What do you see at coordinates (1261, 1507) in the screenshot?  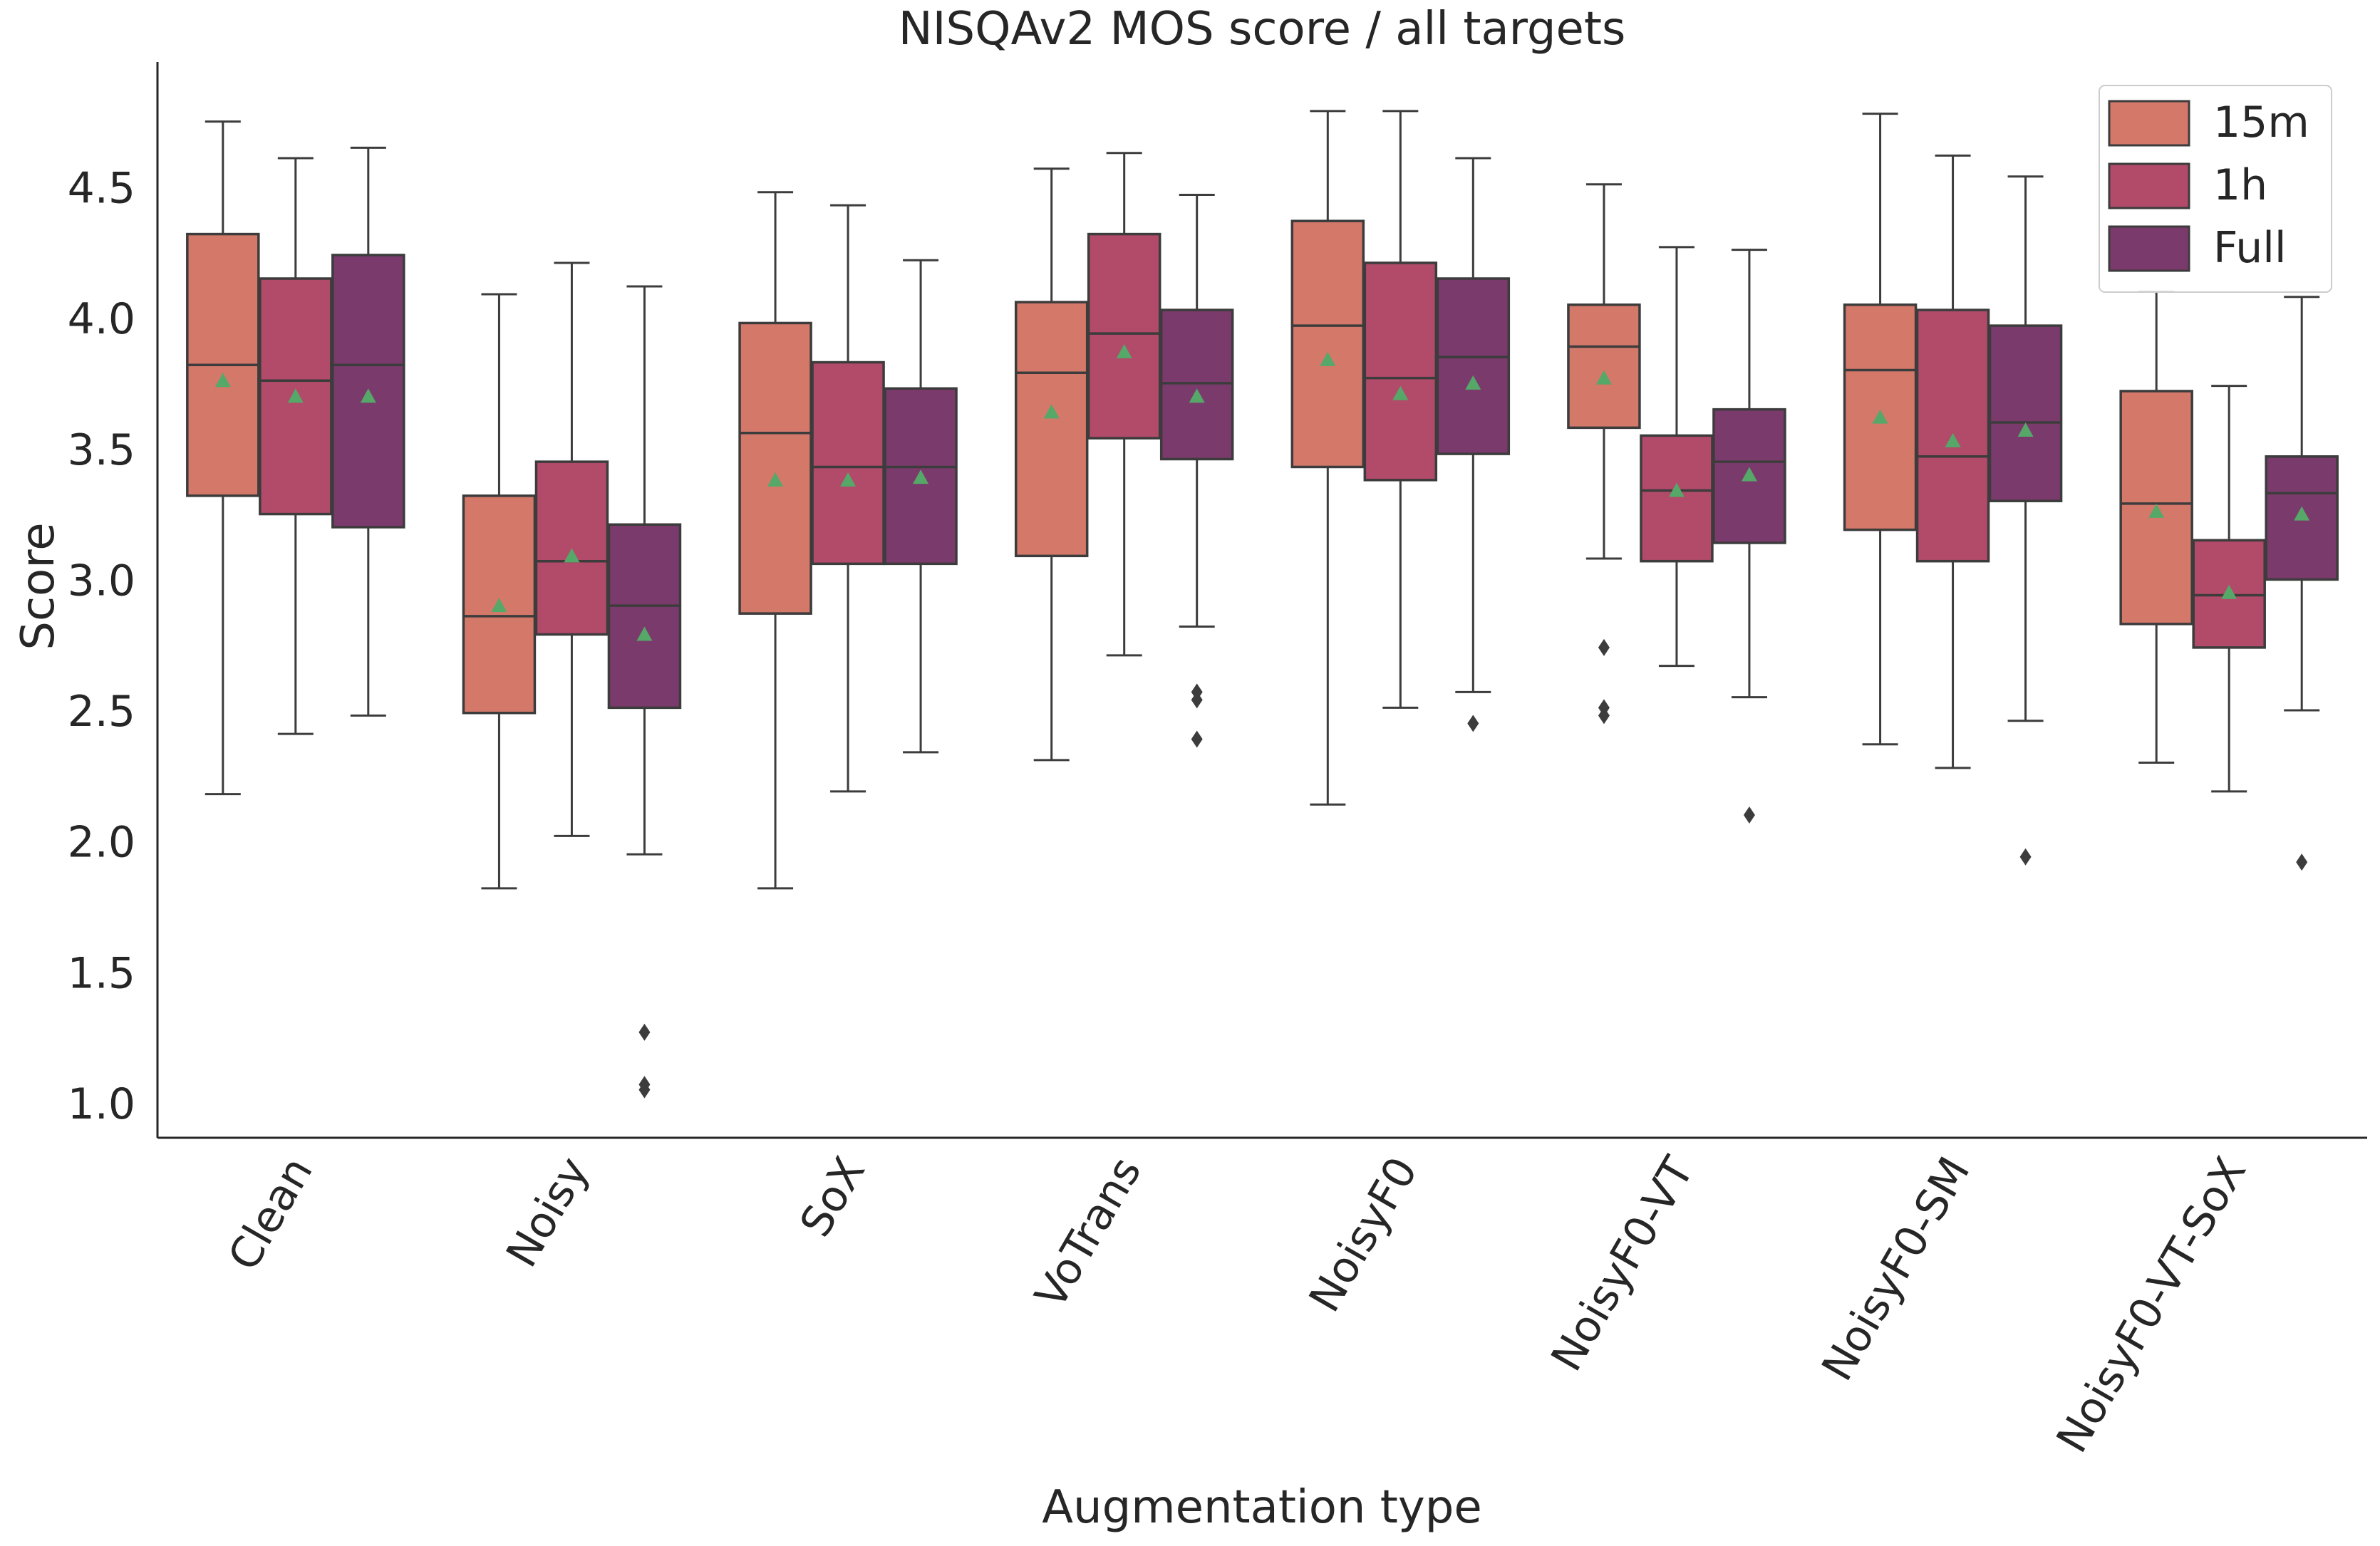 I see `x-axis-label: Augmentation type` at bounding box center [1261, 1507].